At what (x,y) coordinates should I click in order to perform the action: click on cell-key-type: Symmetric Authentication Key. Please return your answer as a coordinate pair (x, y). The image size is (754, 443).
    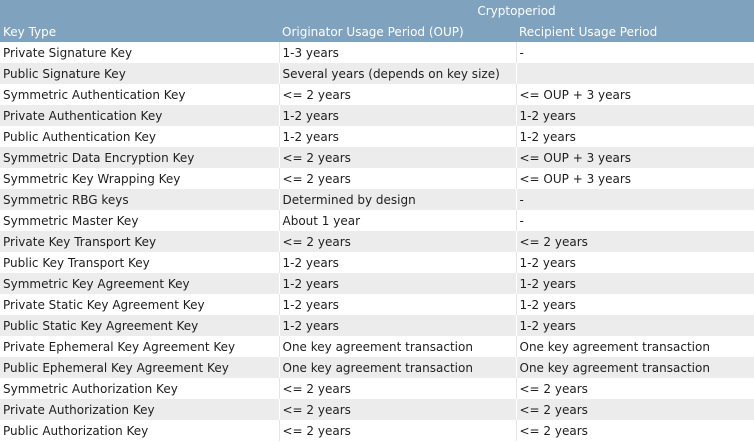
    Looking at the image, I should click on (139, 94).